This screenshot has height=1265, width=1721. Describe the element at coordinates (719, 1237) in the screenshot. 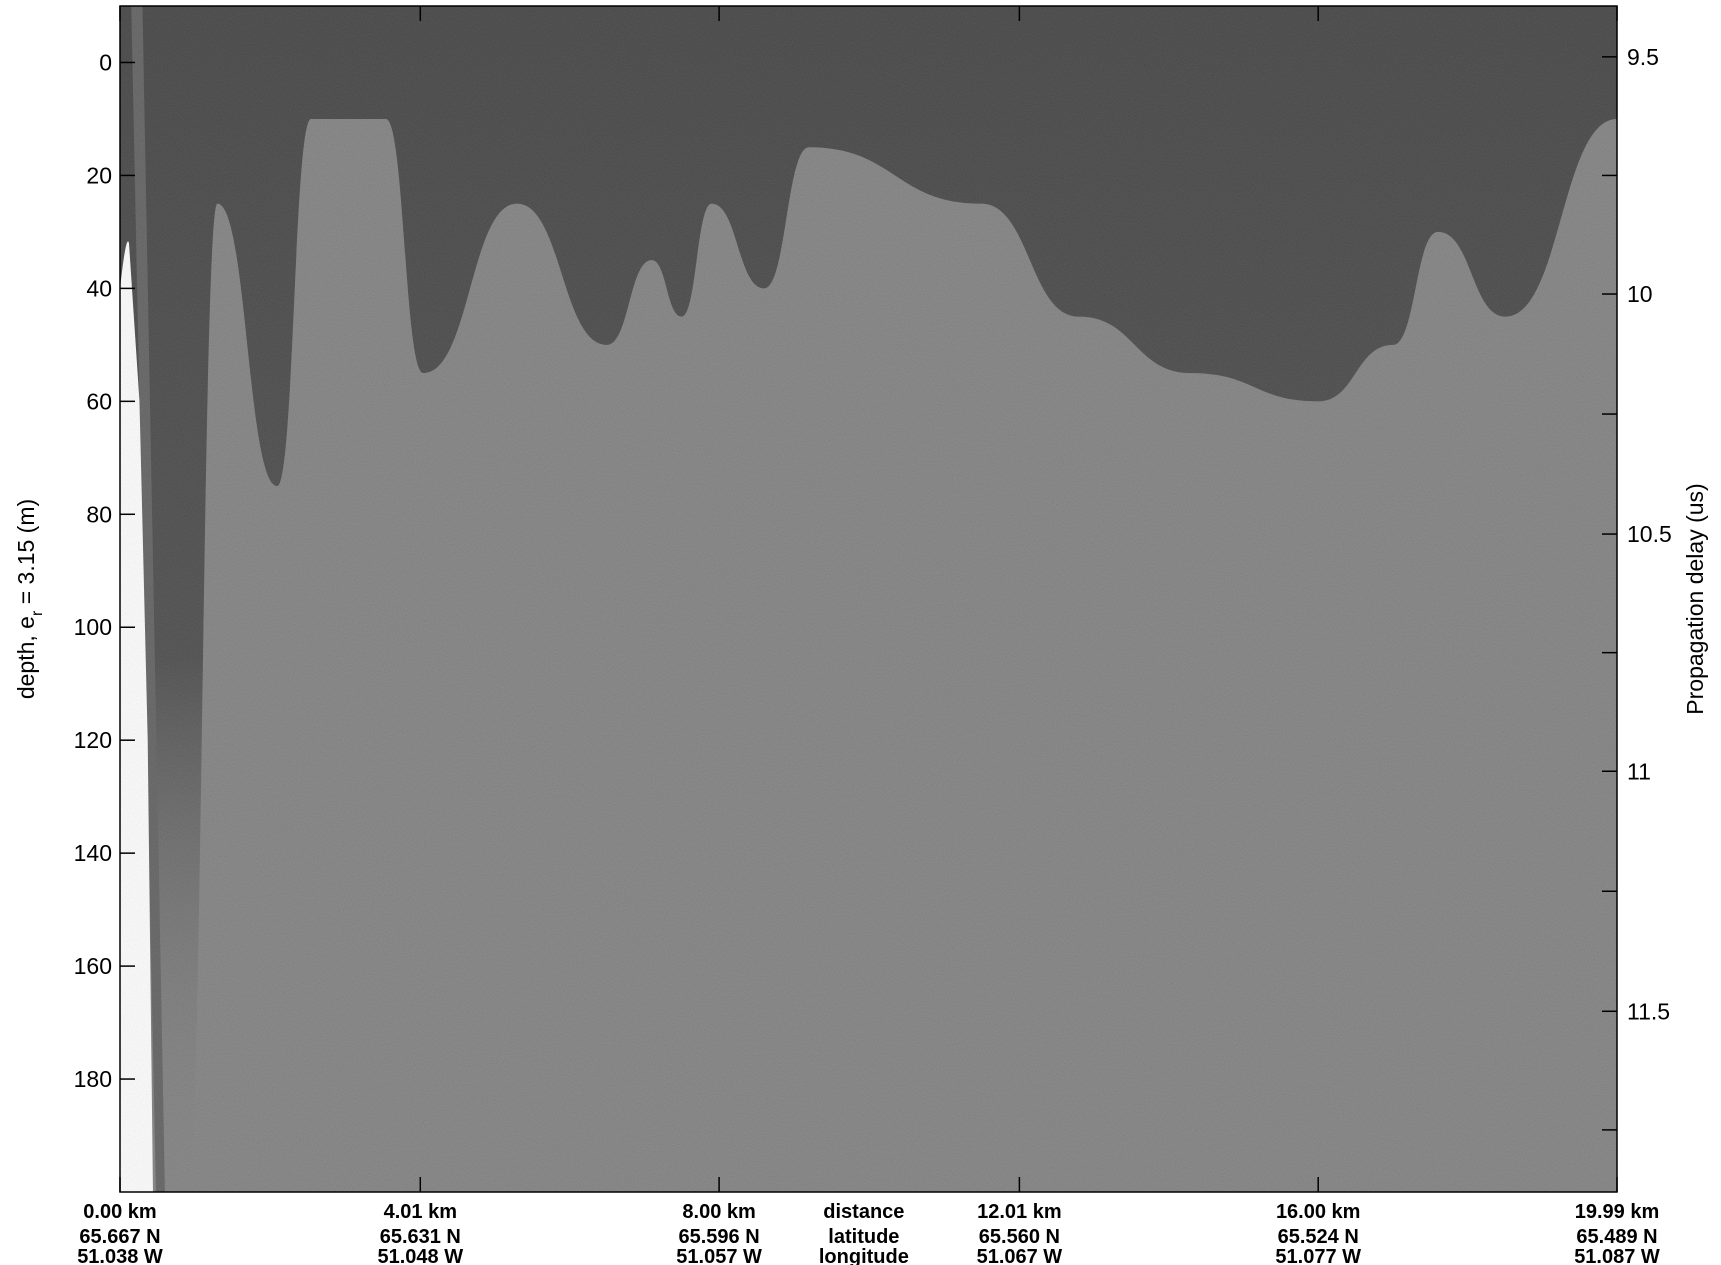

I see `x-tick-latitude: 65.596 N` at that location.